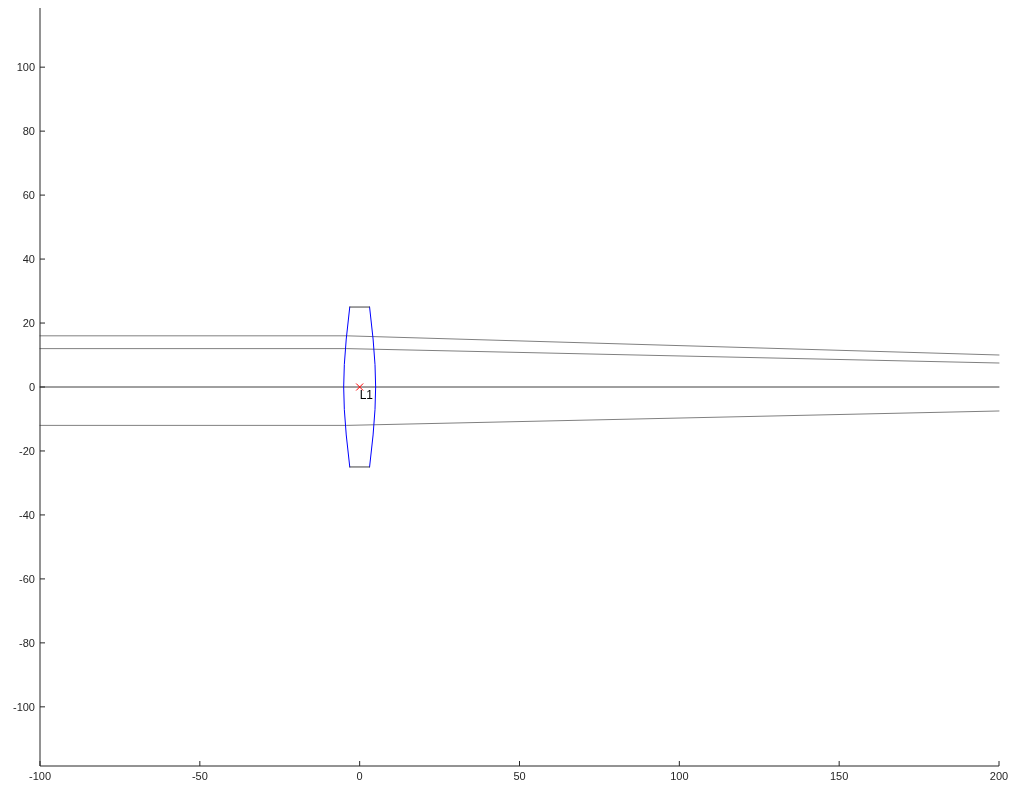  What do you see at coordinates (519, 776) in the screenshot?
I see `x-tick-label: 50` at bounding box center [519, 776].